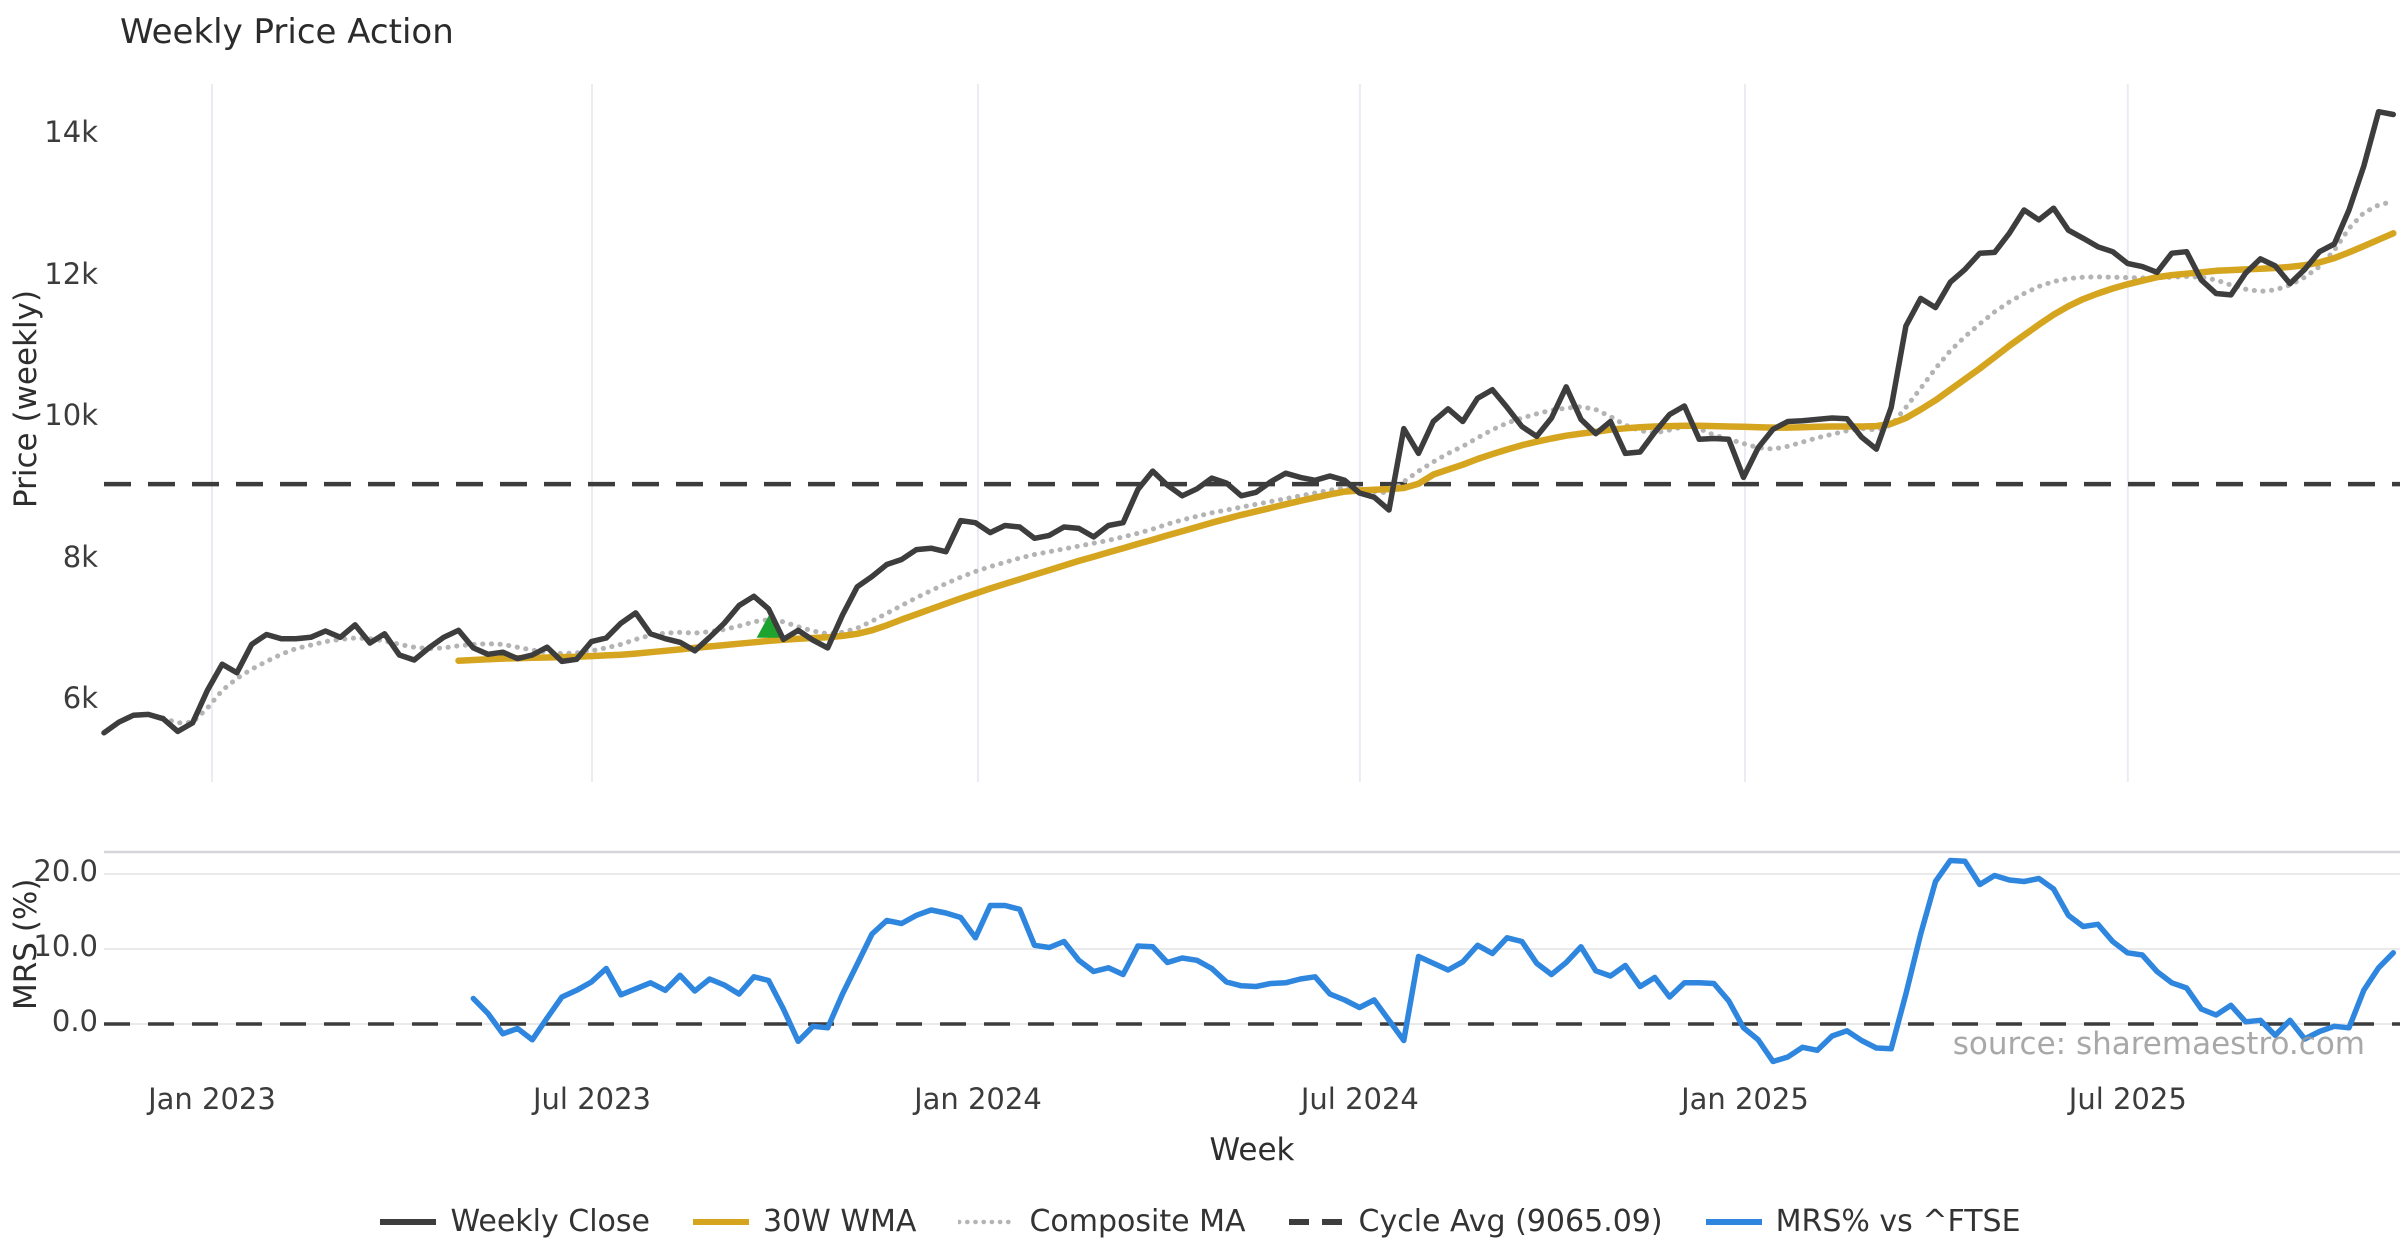  Describe the element at coordinates (287, 32) in the screenshot. I see `chart-title: Weekly Price Action` at that location.